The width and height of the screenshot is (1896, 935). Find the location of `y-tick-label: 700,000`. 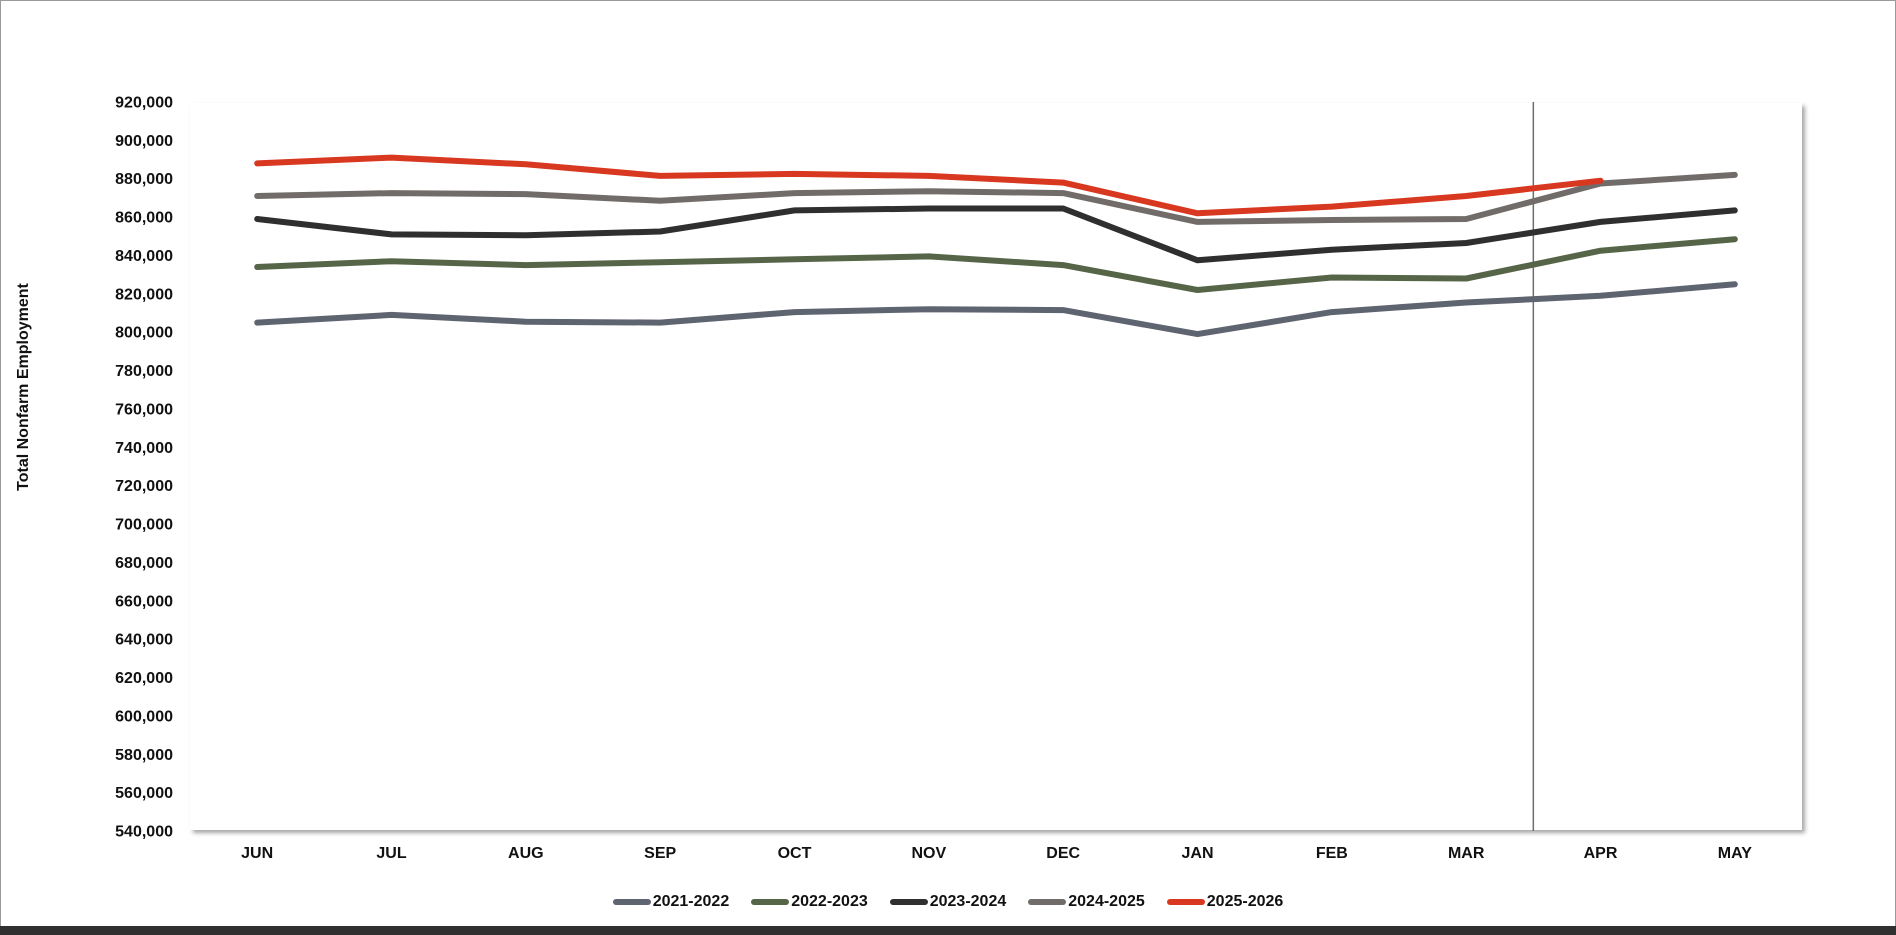

y-tick-label: 700,000 is located at coordinates (144, 525).